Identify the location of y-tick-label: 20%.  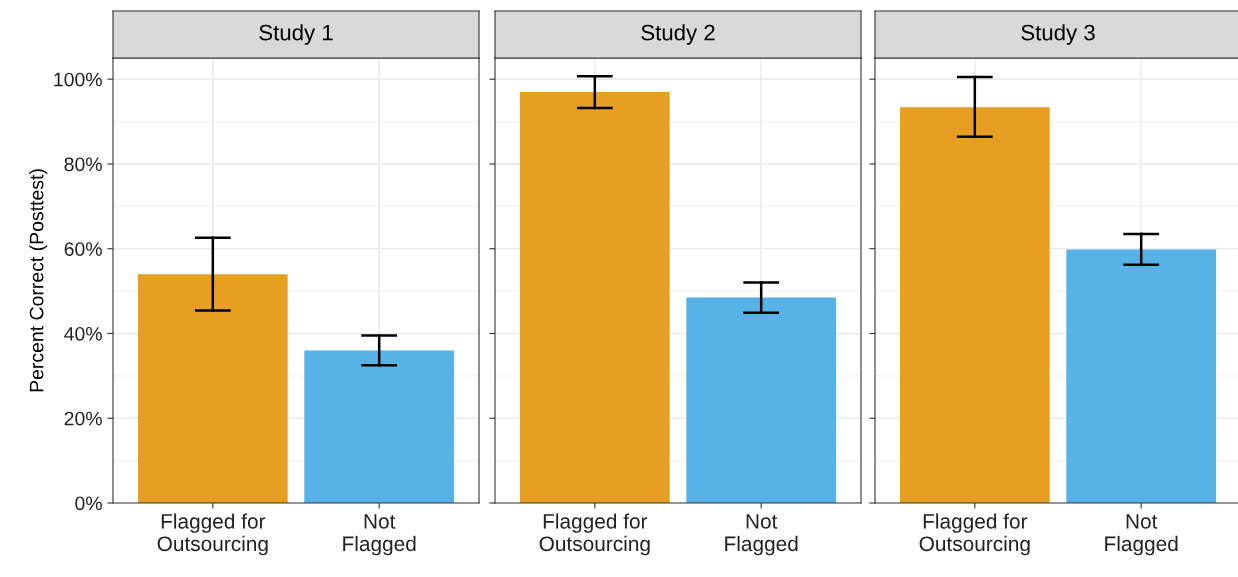
(83, 418).